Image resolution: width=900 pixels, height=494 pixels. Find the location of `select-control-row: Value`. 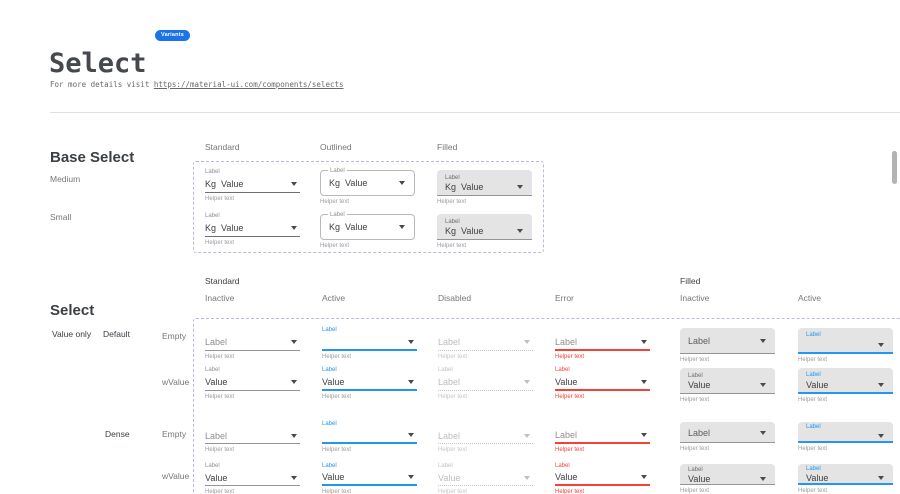

select-control-row: Value is located at coordinates (846, 478).